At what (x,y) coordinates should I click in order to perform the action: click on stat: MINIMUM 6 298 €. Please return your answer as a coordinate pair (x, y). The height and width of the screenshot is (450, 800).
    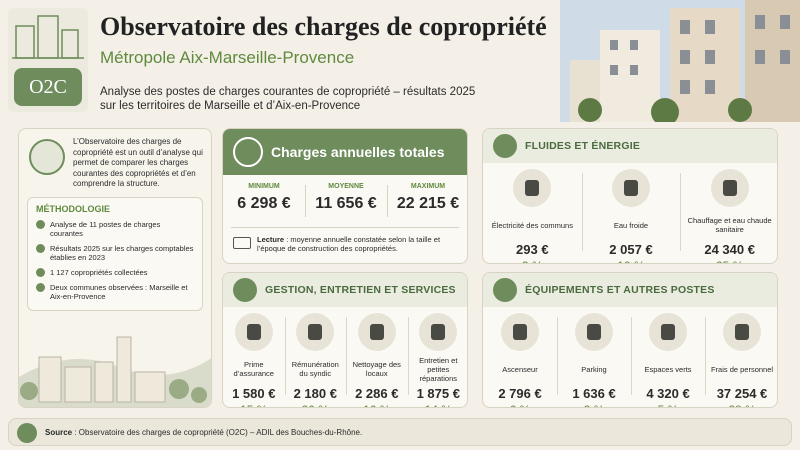
    Looking at the image, I should click on (264, 198).